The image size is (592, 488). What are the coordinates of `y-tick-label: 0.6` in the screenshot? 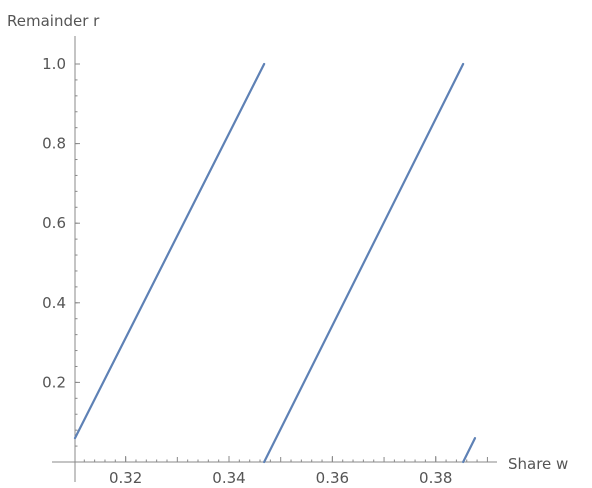 It's located at (54, 223).